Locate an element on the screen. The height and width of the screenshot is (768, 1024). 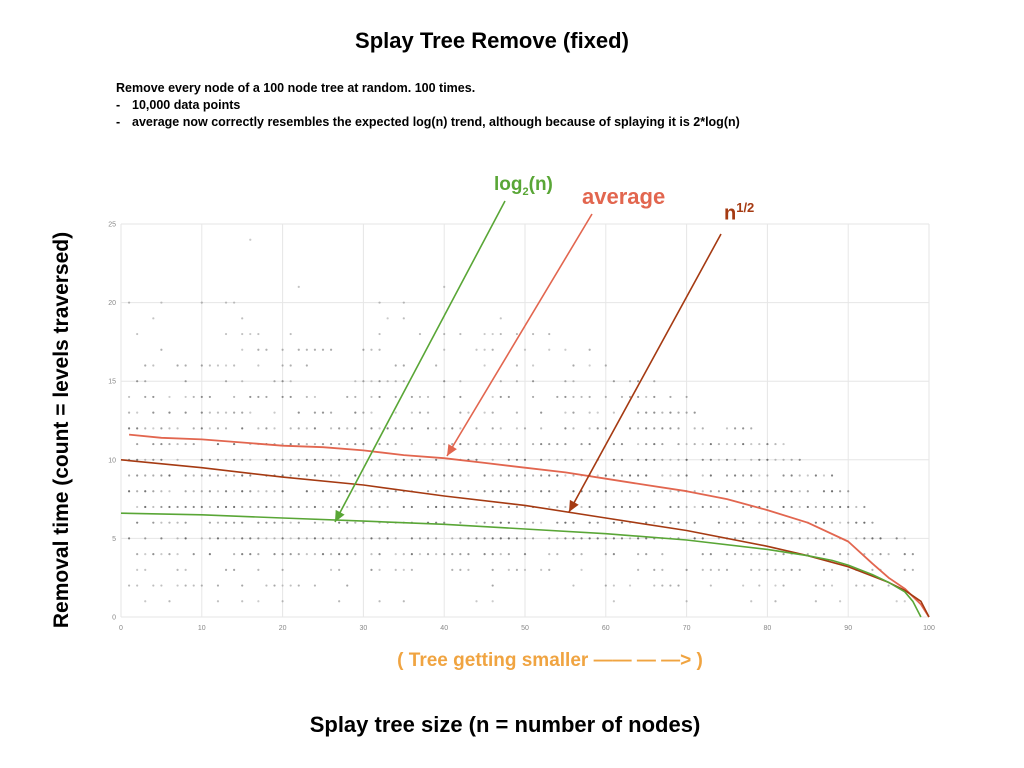
sqrt-arrow is located at coordinates (645, 373).